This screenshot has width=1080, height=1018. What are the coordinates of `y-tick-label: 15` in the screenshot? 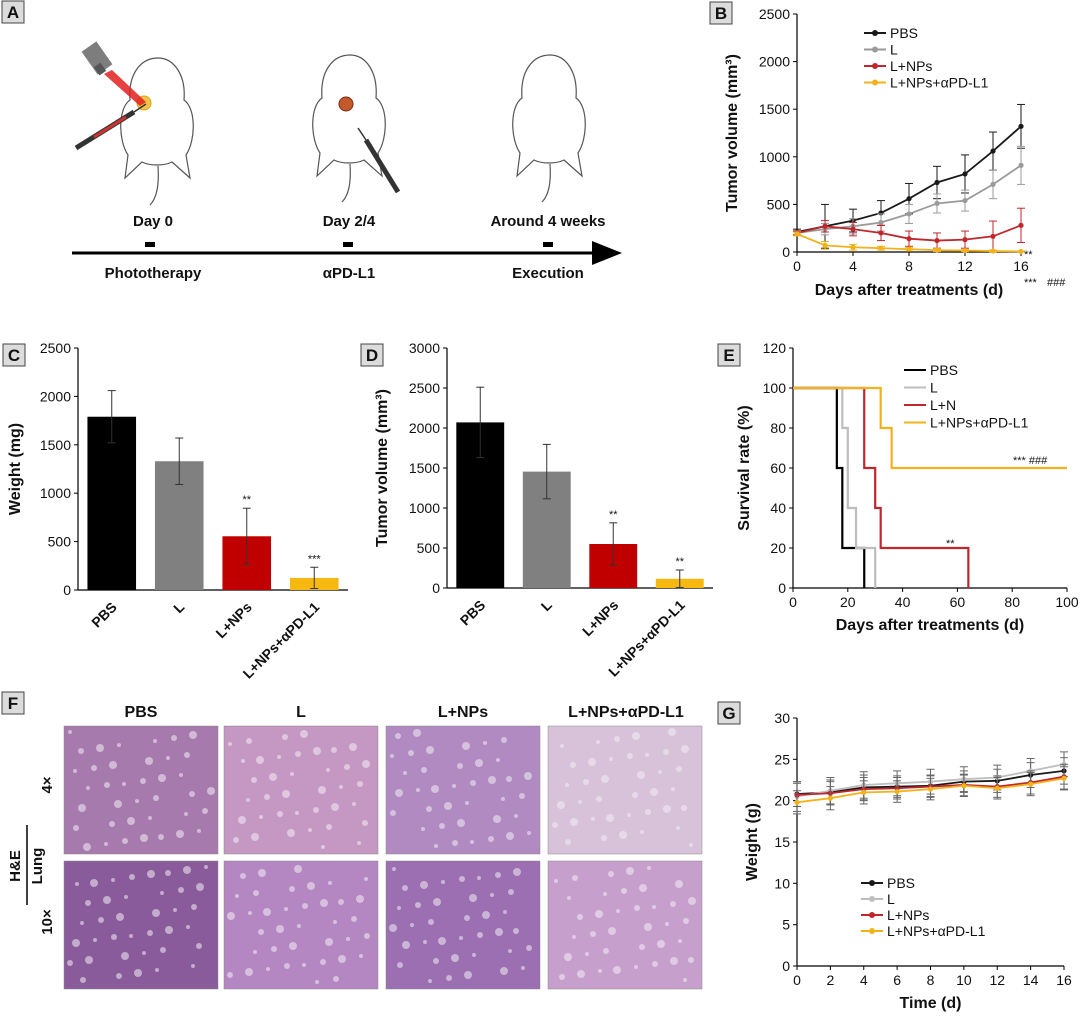 It's located at (782, 842).